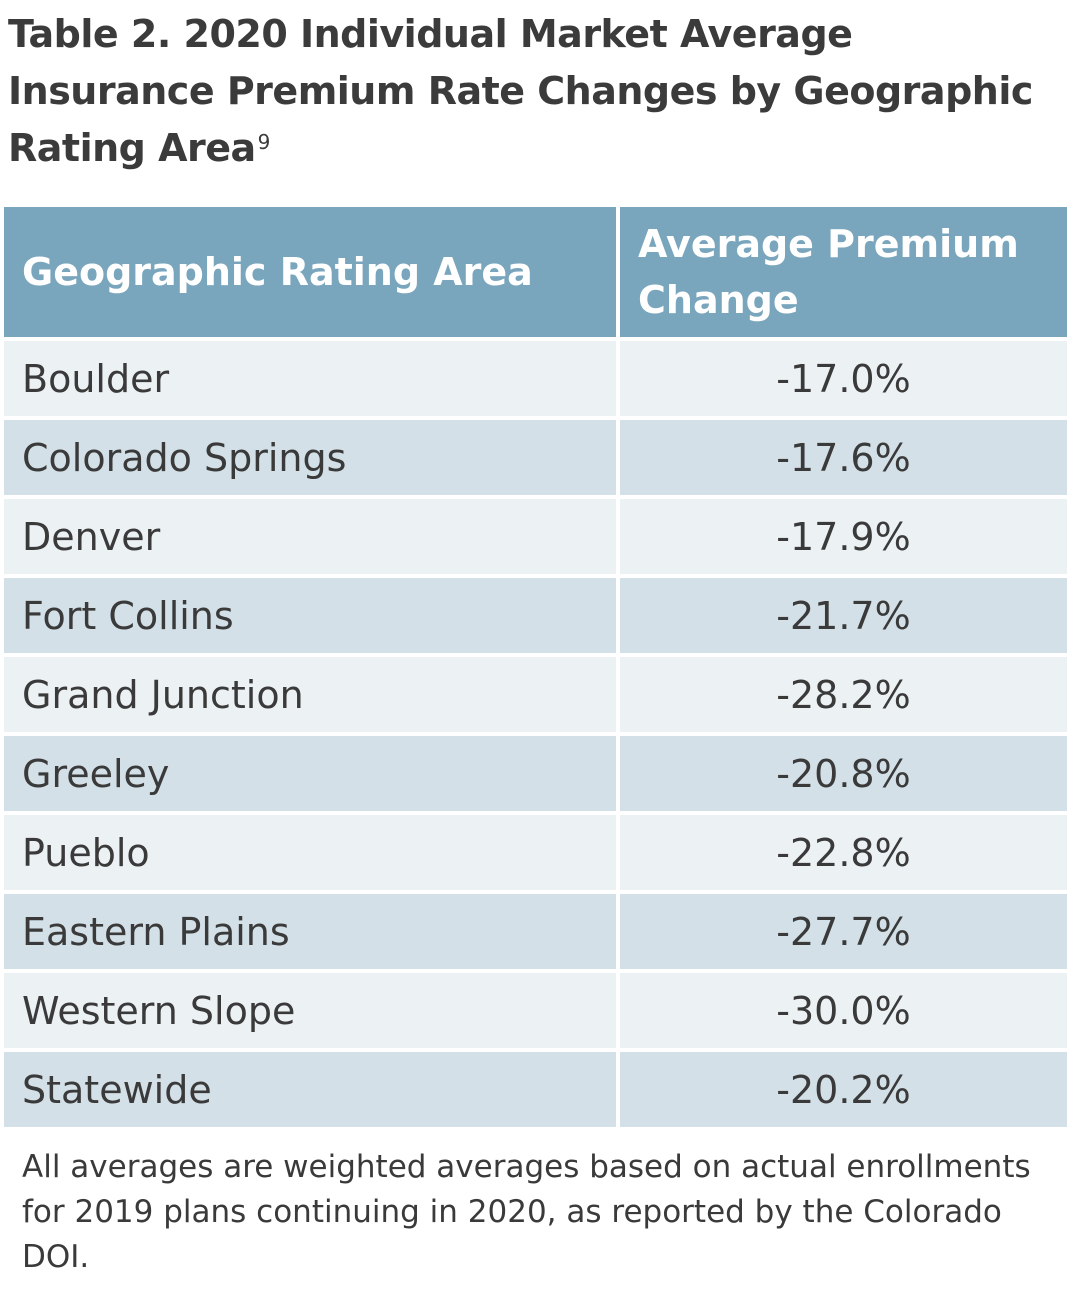  What do you see at coordinates (310, 694) in the screenshot?
I see `area-cell: Grand Junction` at bounding box center [310, 694].